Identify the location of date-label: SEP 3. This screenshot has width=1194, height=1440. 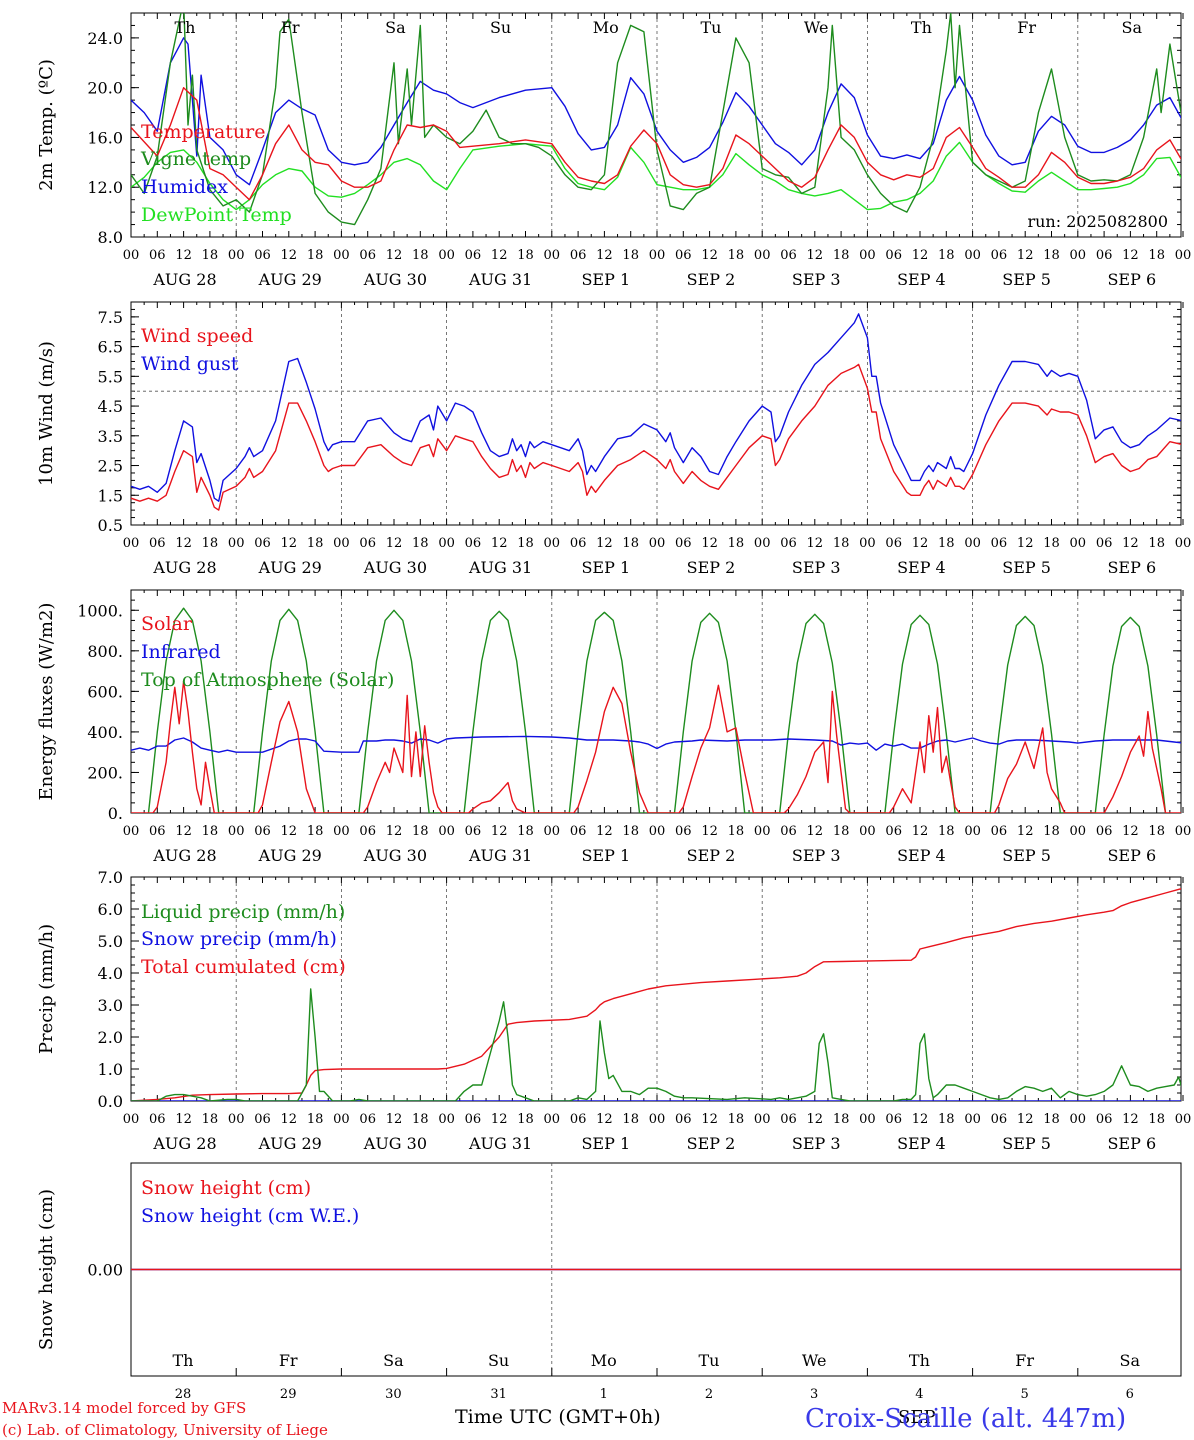
(816, 1143).